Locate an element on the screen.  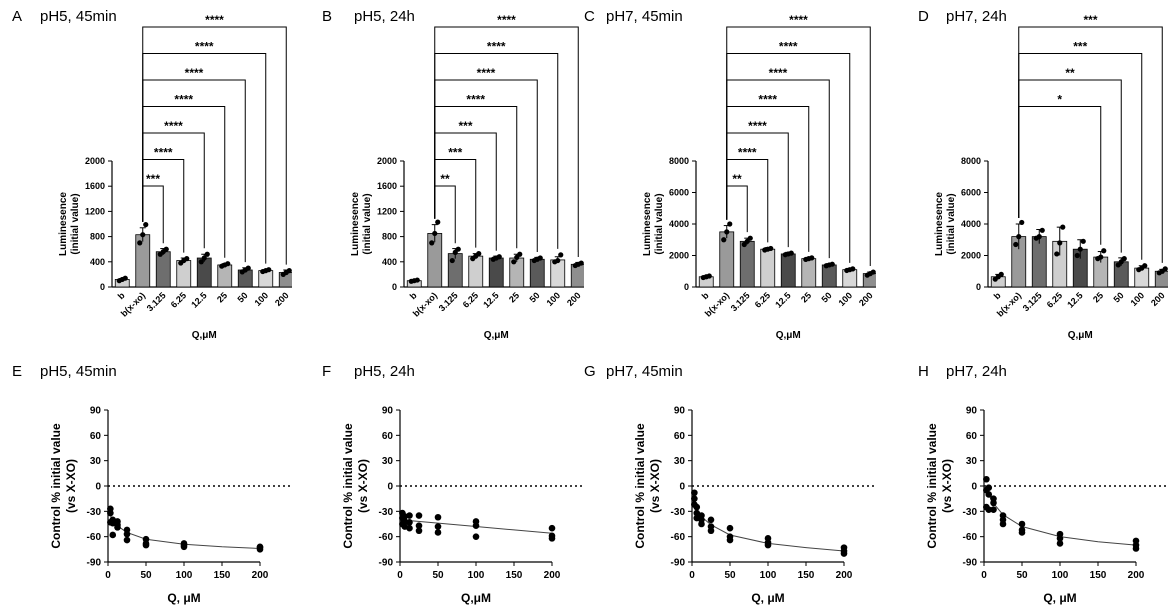
x-tick-label: 200 is located at coordinates (282, 299).